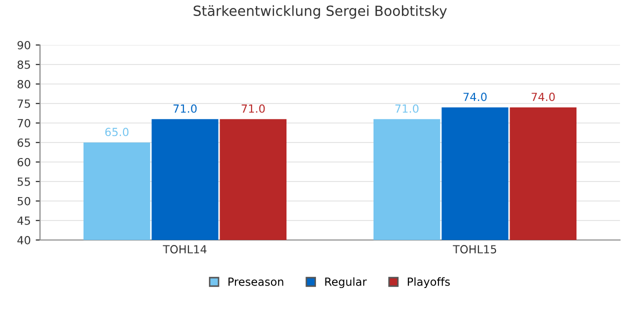 The width and height of the screenshot is (640, 320). Describe the element at coordinates (24, 84) in the screenshot. I see `y-tick-label: 80` at that location.